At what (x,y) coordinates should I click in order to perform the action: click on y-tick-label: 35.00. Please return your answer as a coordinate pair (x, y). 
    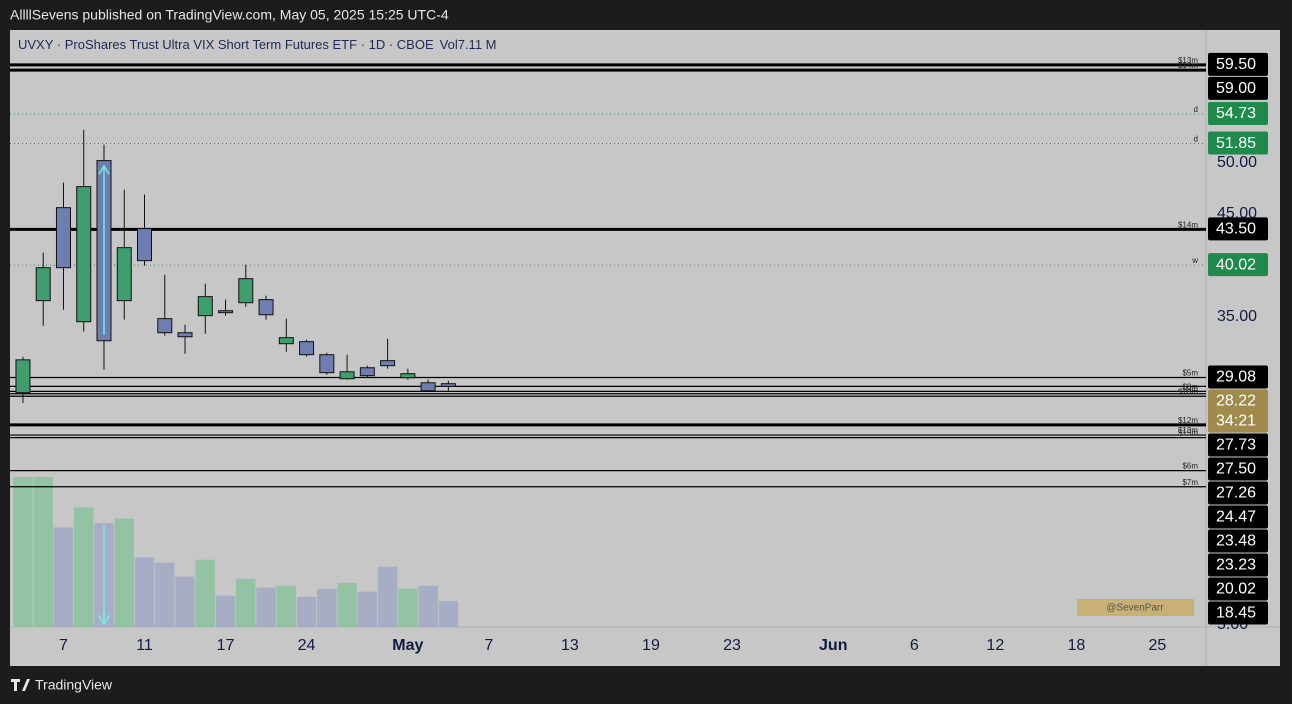
    Looking at the image, I should click on (1237, 316).